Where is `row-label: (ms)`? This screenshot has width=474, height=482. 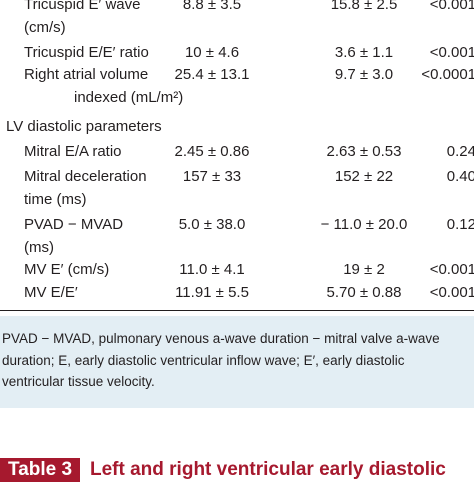
row-label: (ms) is located at coordinates (39, 247).